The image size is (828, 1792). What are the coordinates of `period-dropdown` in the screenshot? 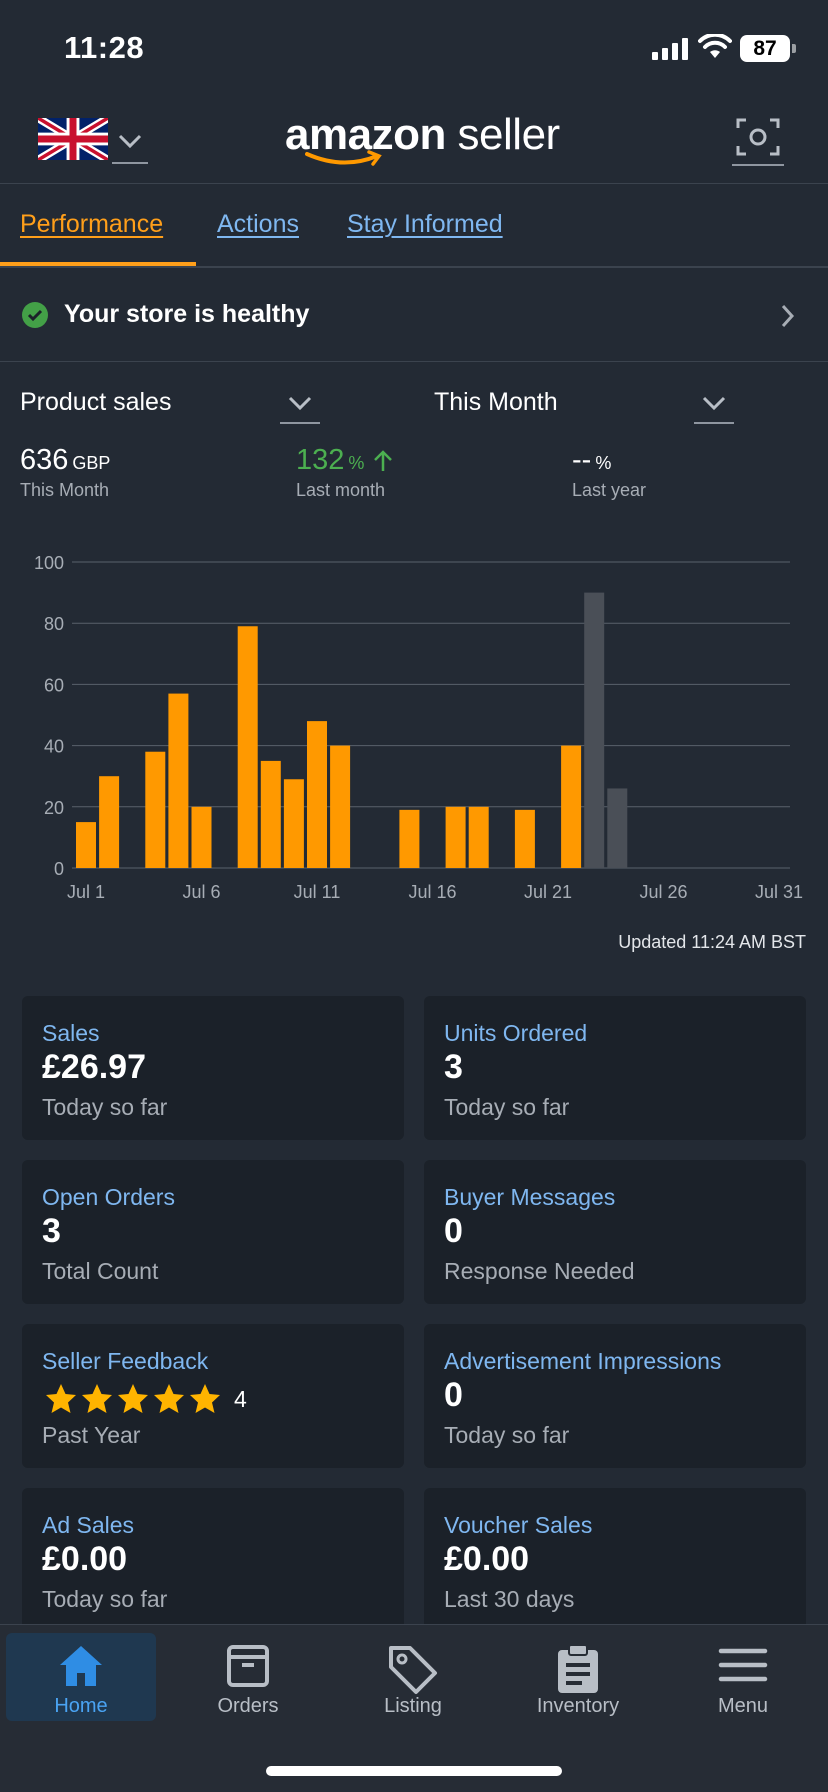 It's located at (714, 404).